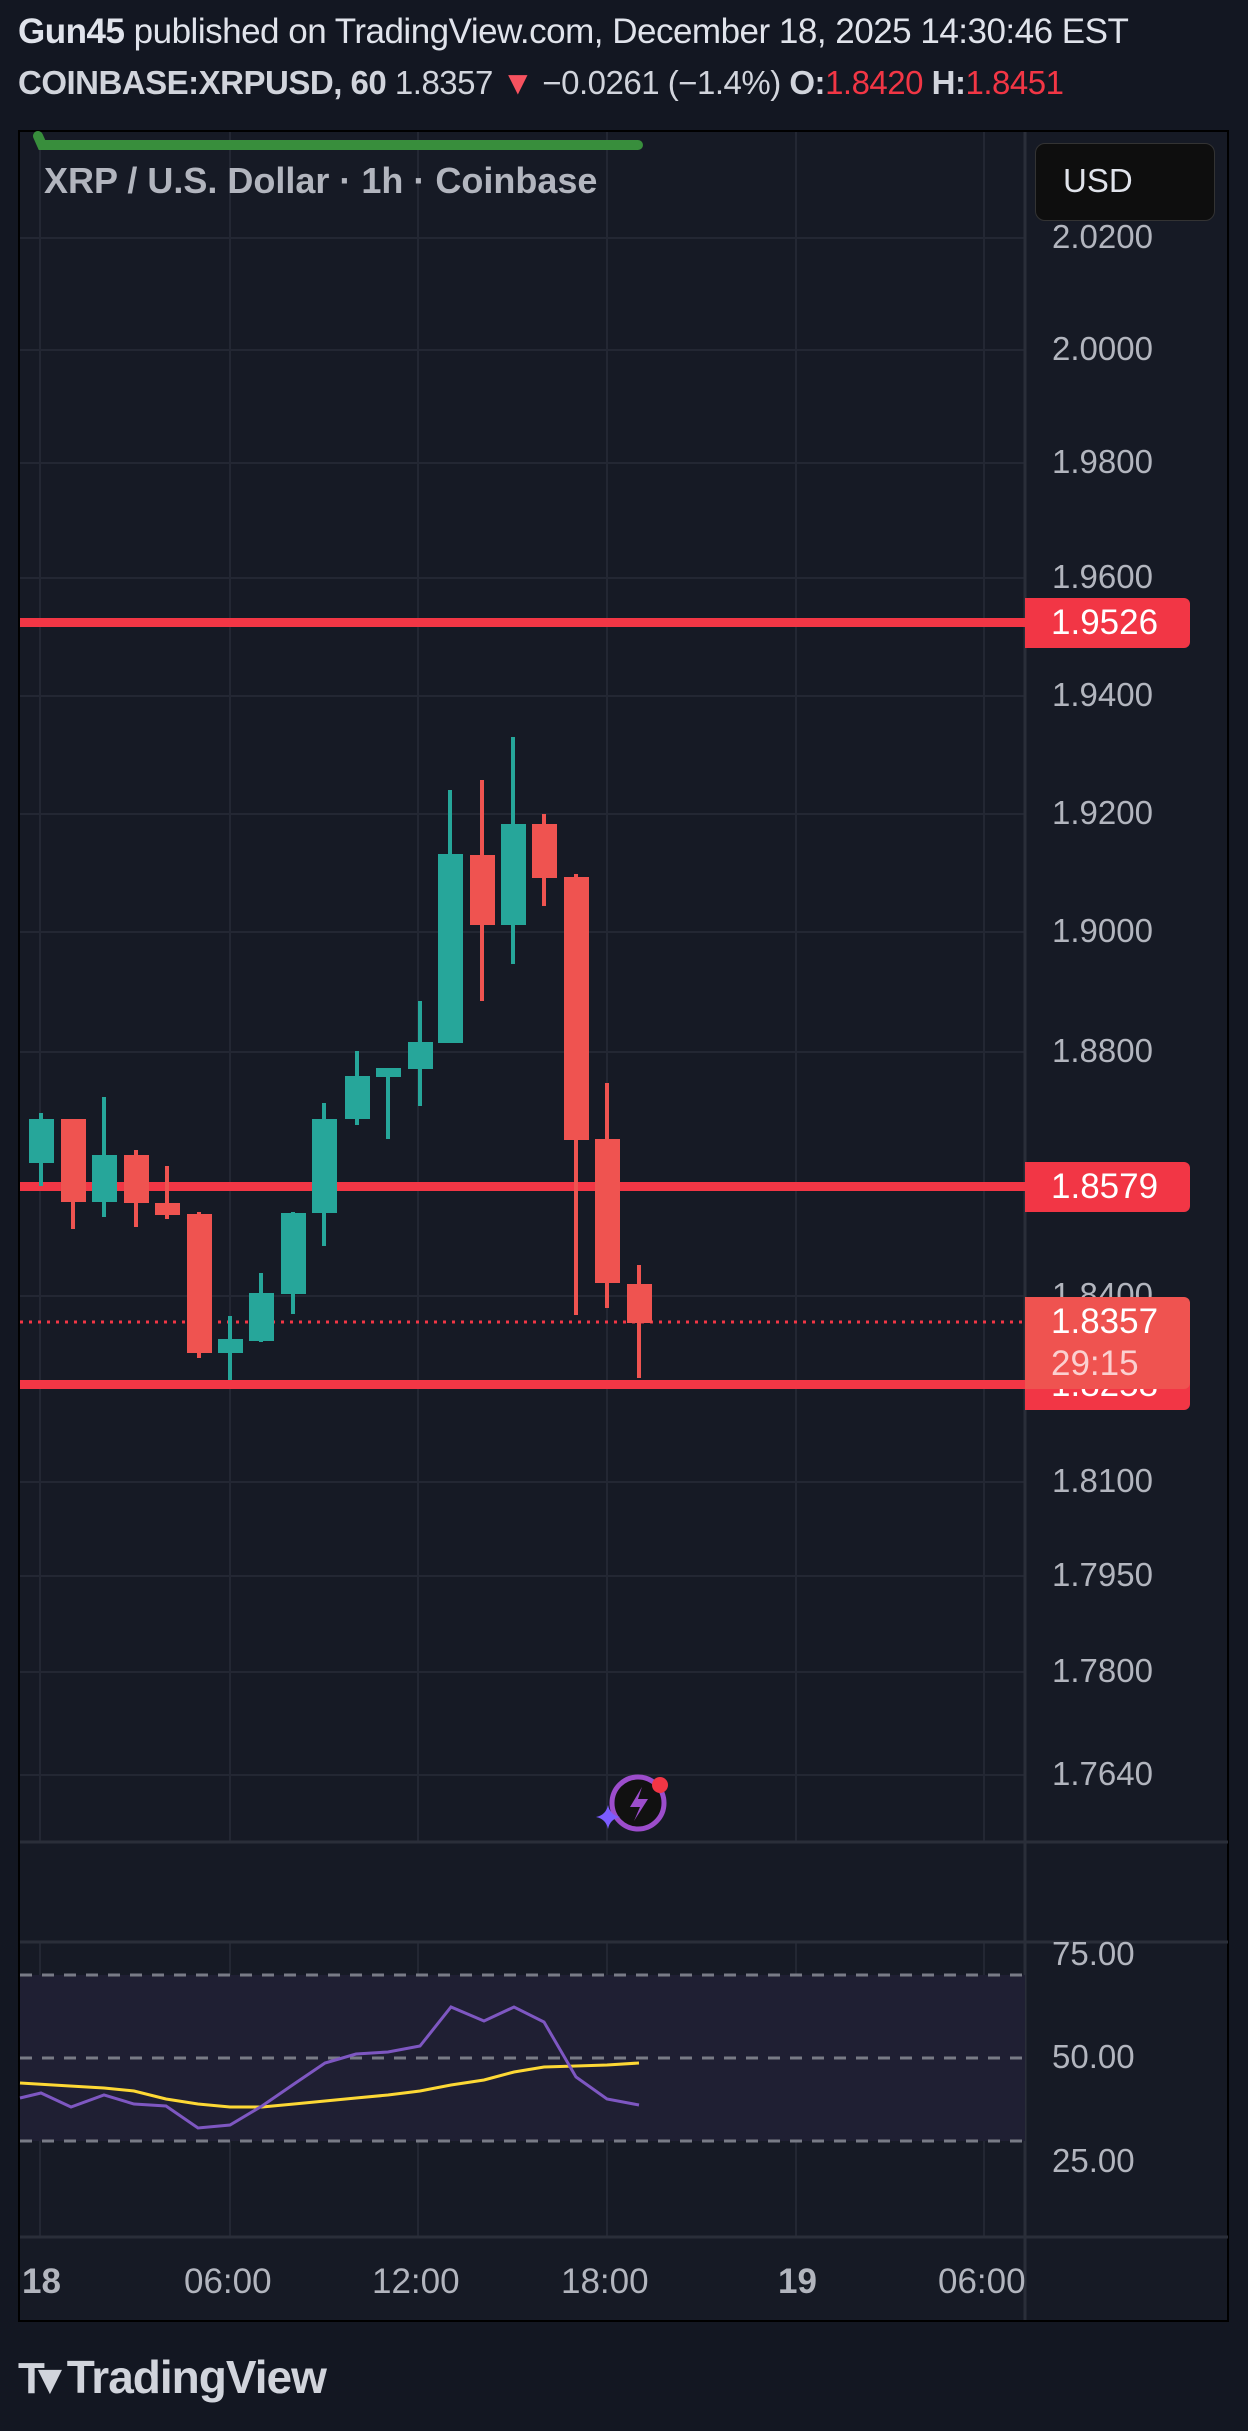 Image resolution: width=1248 pixels, height=2431 pixels. What do you see at coordinates (338, 140) in the screenshot?
I see `drawing-line` at bounding box center [338, 140].